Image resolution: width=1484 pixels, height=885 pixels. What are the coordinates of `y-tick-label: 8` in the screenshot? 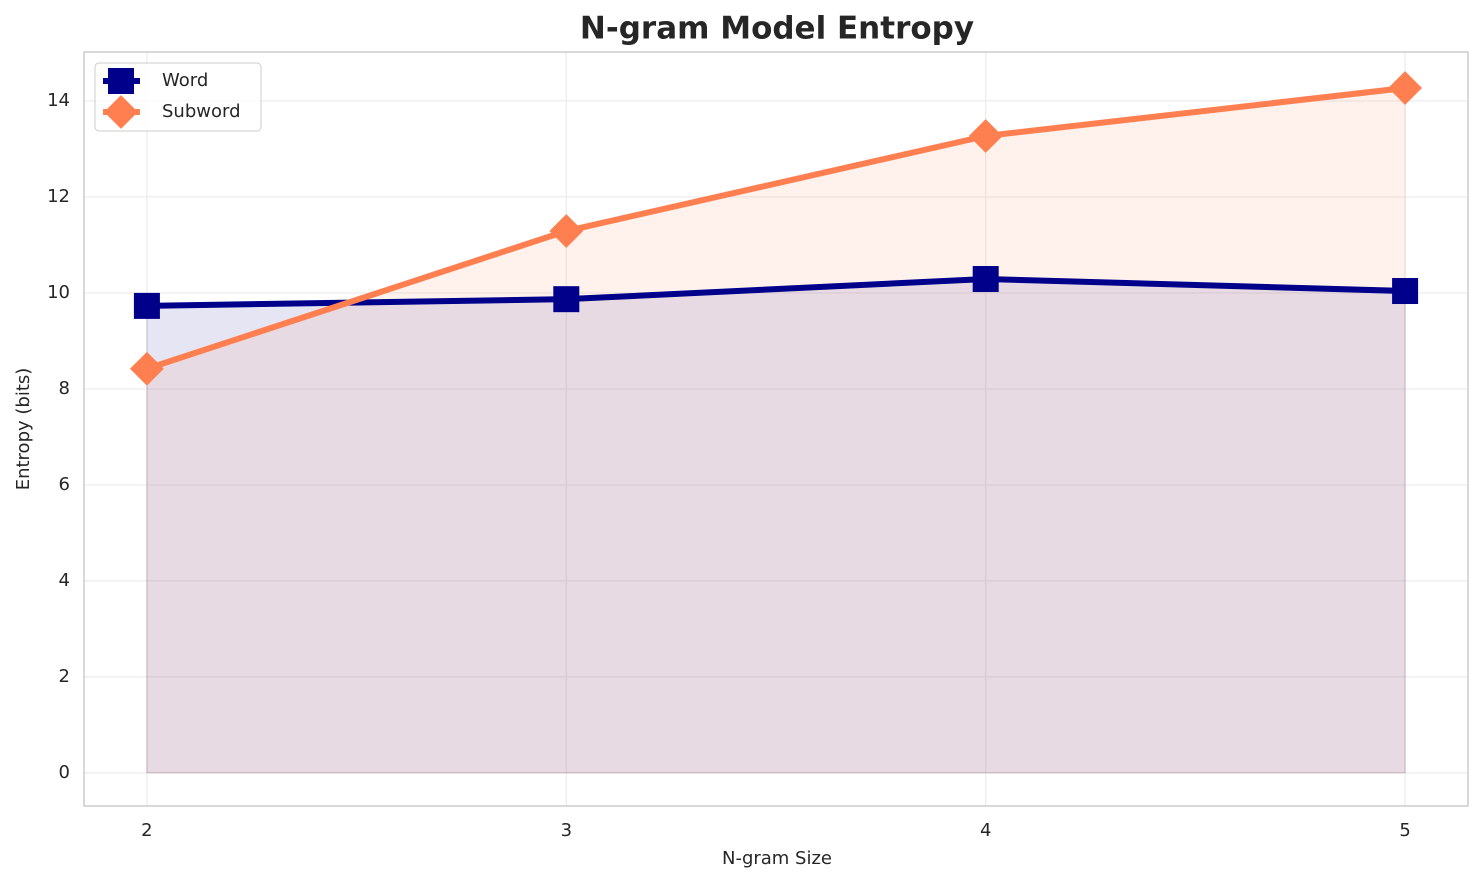 It's located at (64, 388).